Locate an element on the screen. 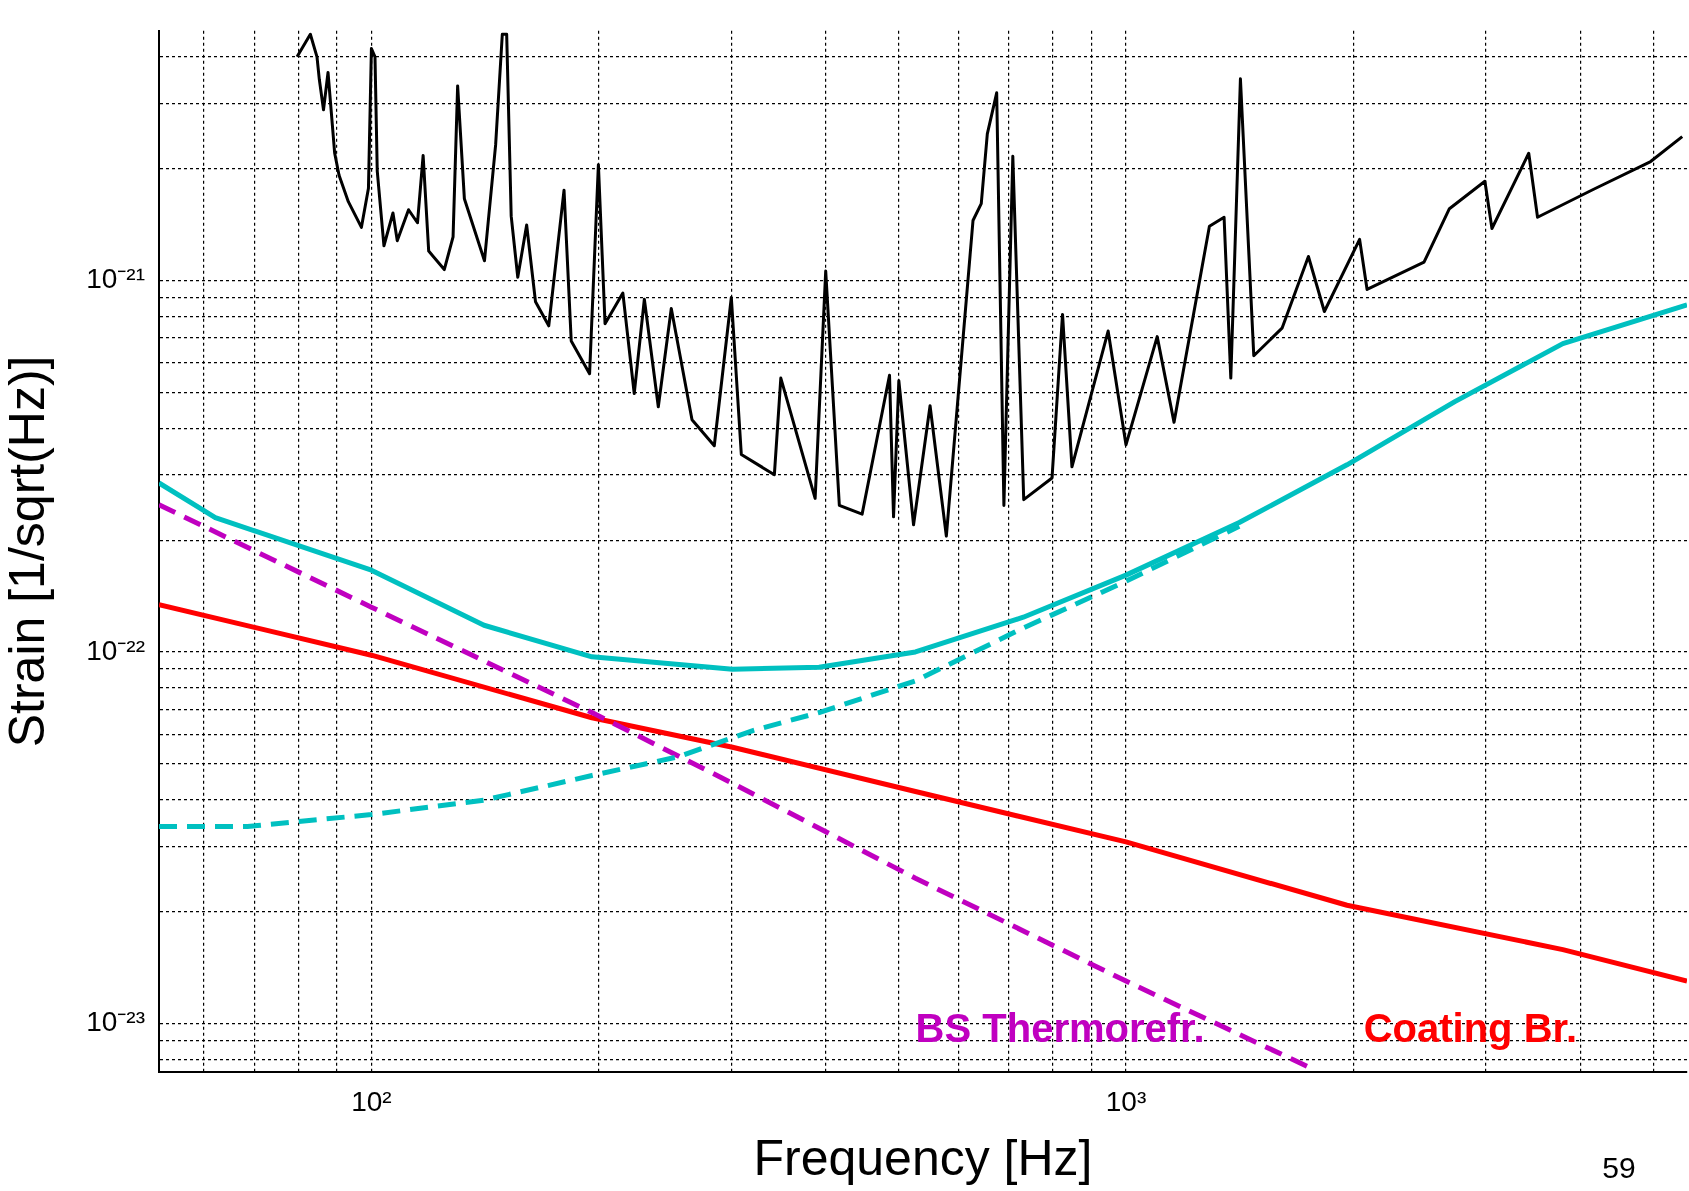 This screenshot has width=1689, height=1191. series-label: Coating Br. is located at coordinates (1470, 1028).